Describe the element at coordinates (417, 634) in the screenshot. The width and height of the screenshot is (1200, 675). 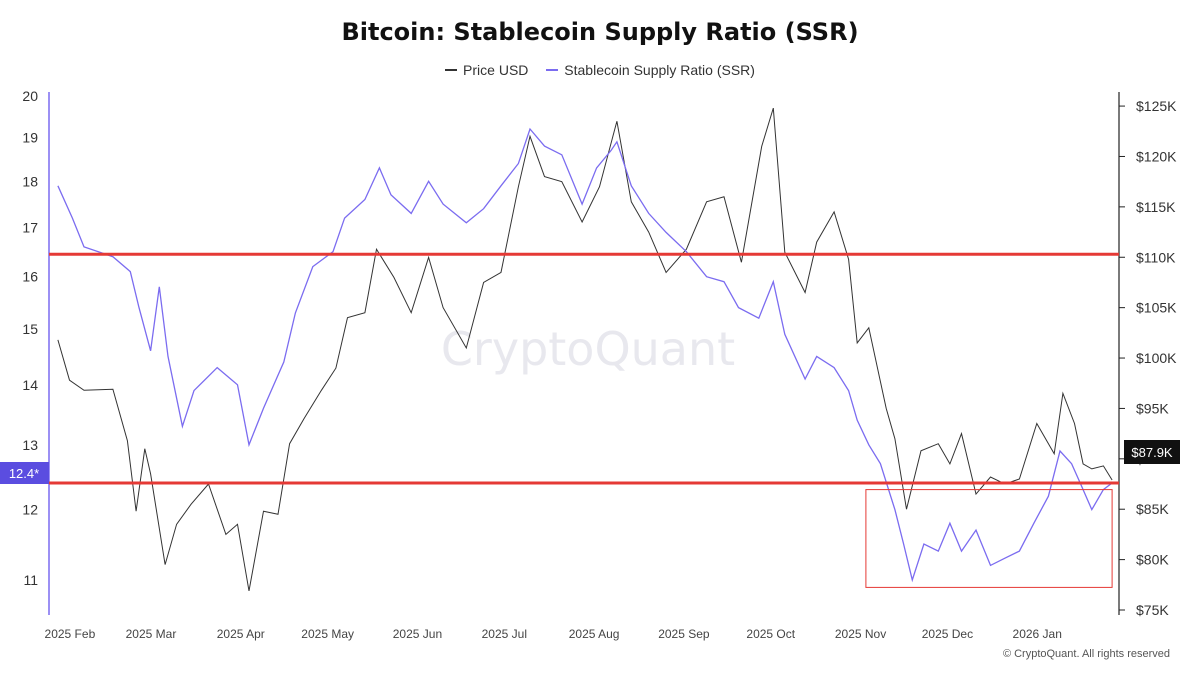
I see `x-tick-label: 2025 Jun` at that location.